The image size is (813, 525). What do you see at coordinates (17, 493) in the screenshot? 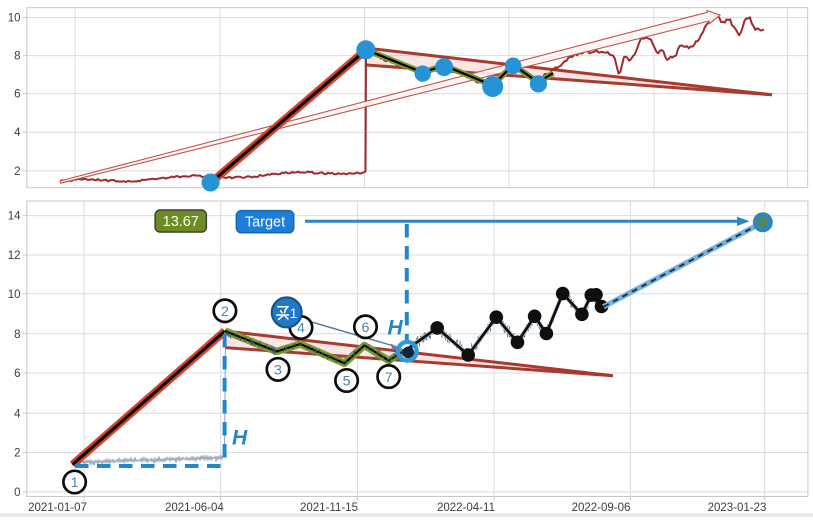
I see `svg-text: 0` at bounding box center [17, 493].